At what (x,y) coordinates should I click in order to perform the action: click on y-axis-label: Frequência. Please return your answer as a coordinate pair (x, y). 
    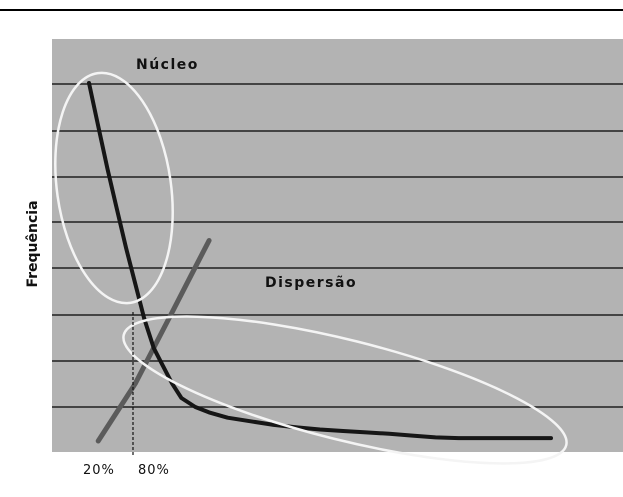
    Looking at the image, I should click on (33, 243).